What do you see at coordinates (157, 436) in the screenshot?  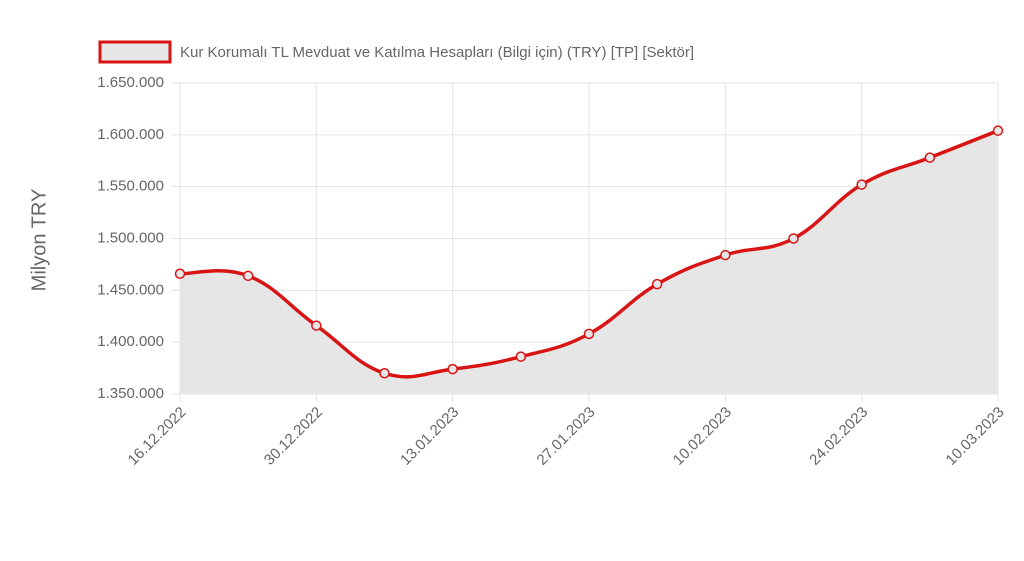 I see `x-tick-label: 16.12.2022` at bounding box center [157, 436].